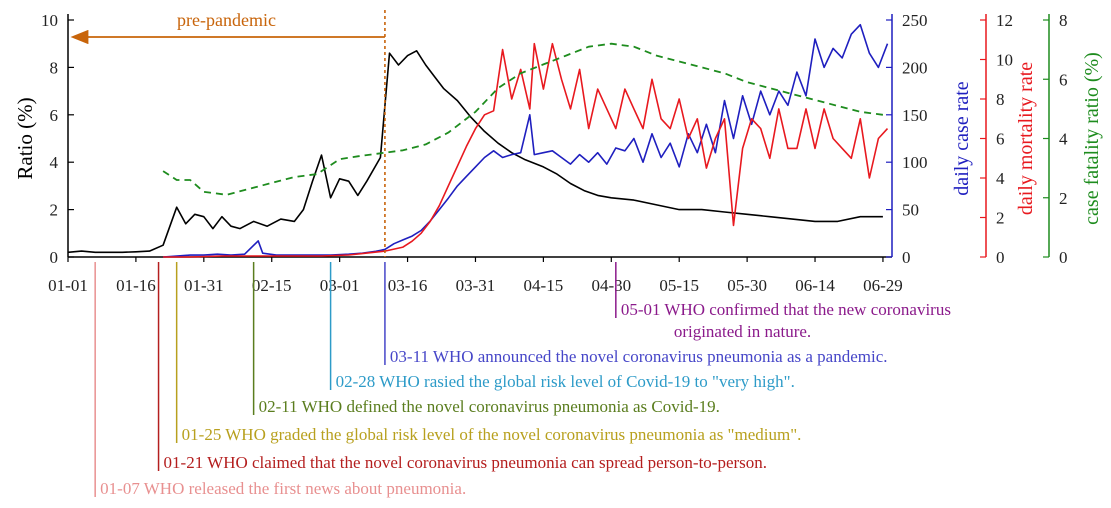  Describe the element at coordinates (204, 285) in the screenshot. I see `x-tick-label: 01-31` at that location.